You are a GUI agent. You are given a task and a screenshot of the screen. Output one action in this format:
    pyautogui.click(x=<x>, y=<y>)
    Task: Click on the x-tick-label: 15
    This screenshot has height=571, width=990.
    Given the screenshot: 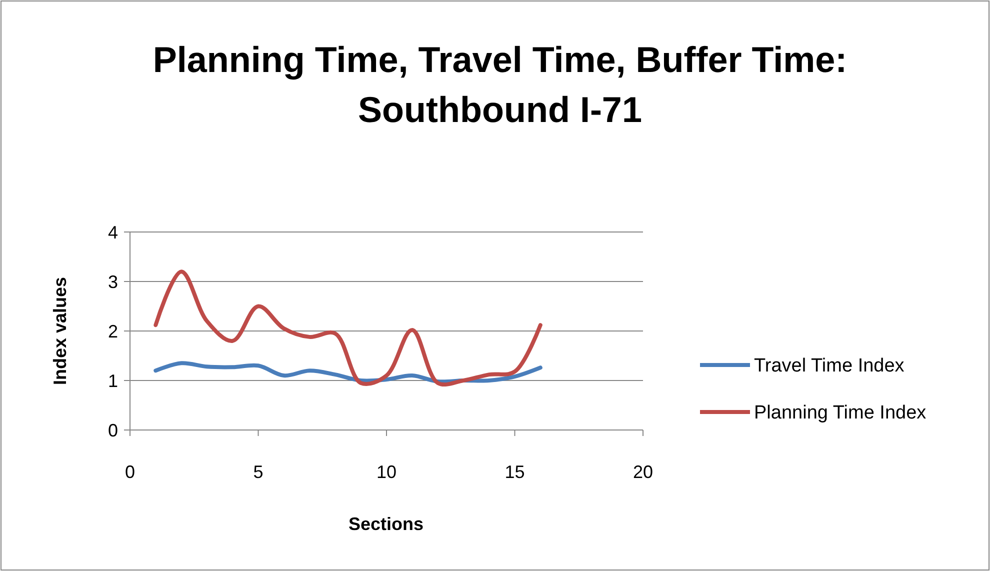 What is the action you would take?
    pyautogui.click(x=514, y=472)
    